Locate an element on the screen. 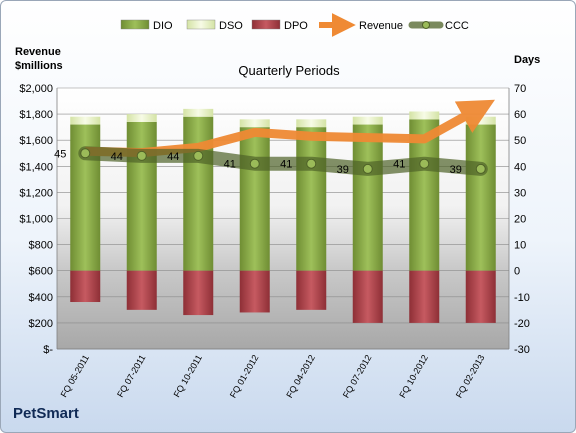  left-tick-label: $400 is located at coordinates (41, 298).